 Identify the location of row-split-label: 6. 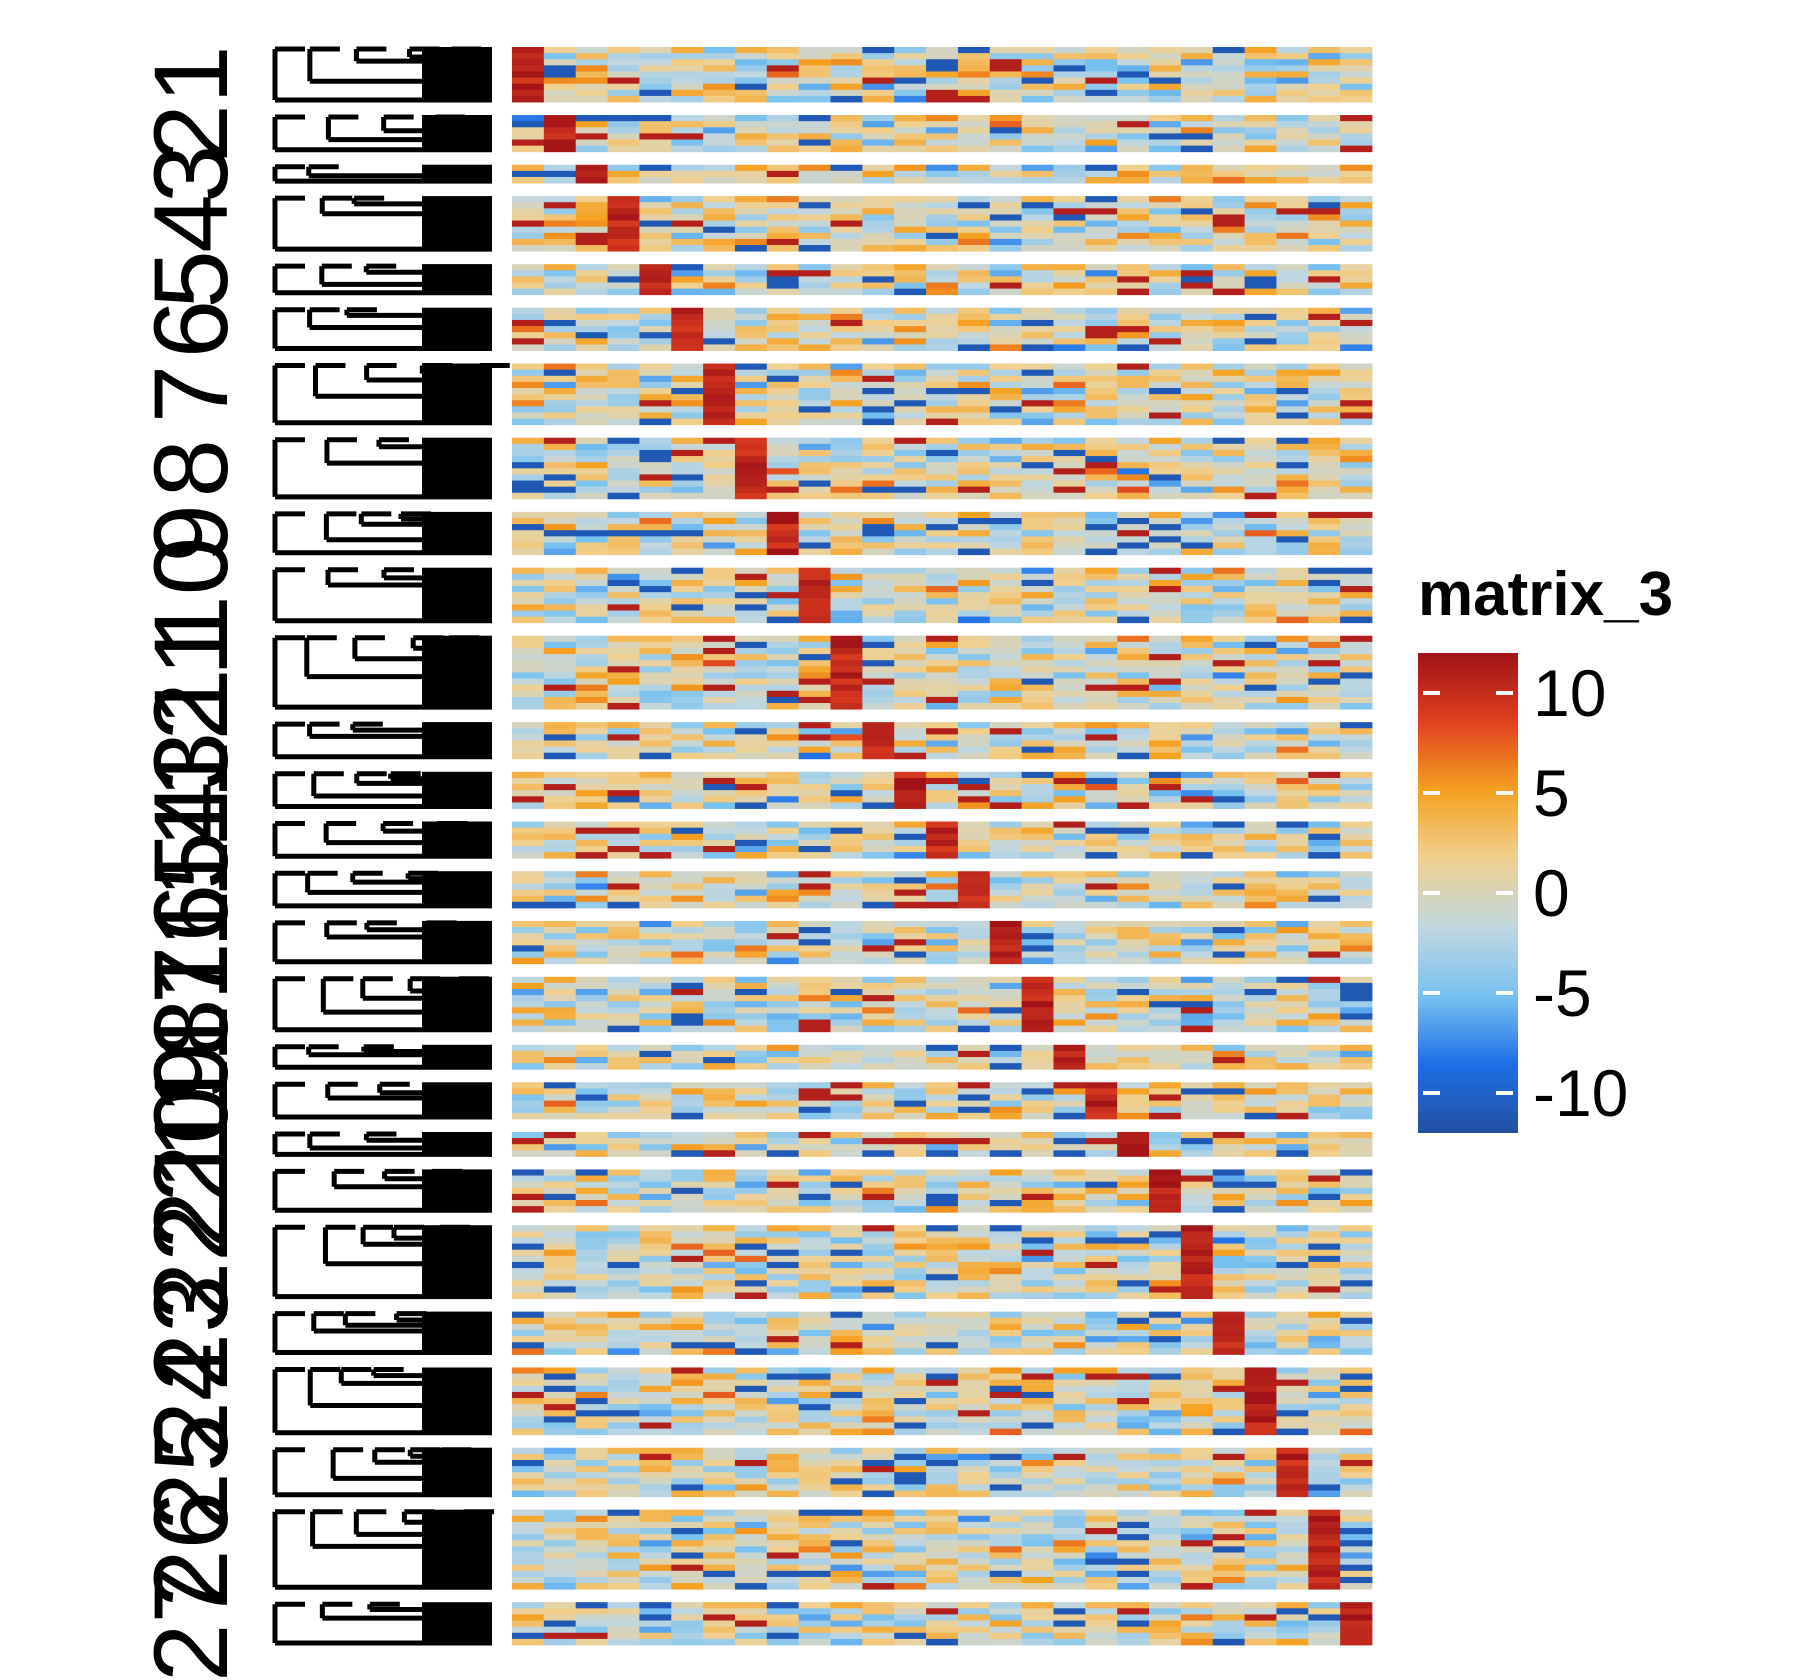
(191, 329).